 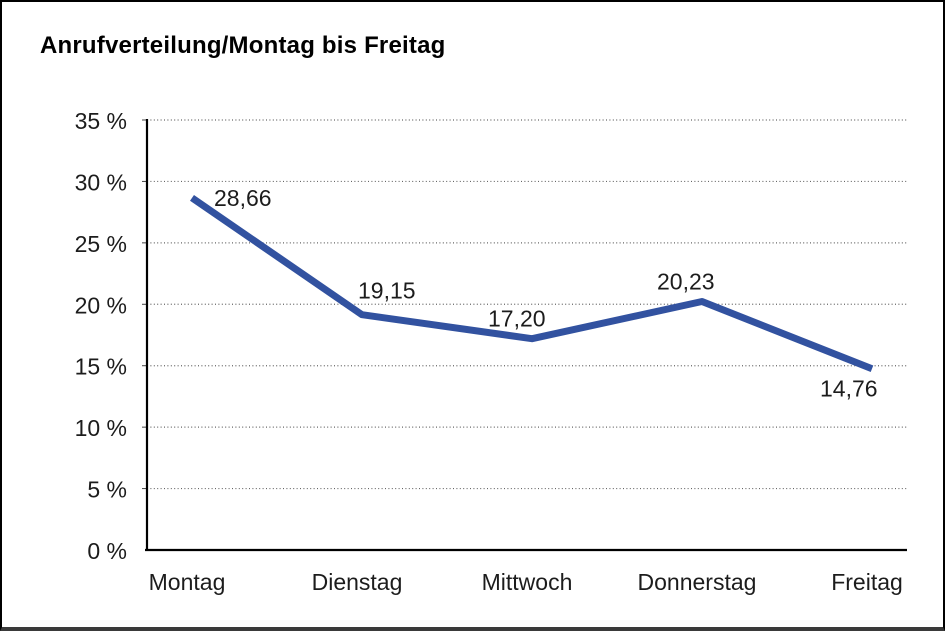 What do you see at coordinates (101, 121) in the screenshot?
I see `y-tick-label: 35 %` at bounding box center [101, 121].